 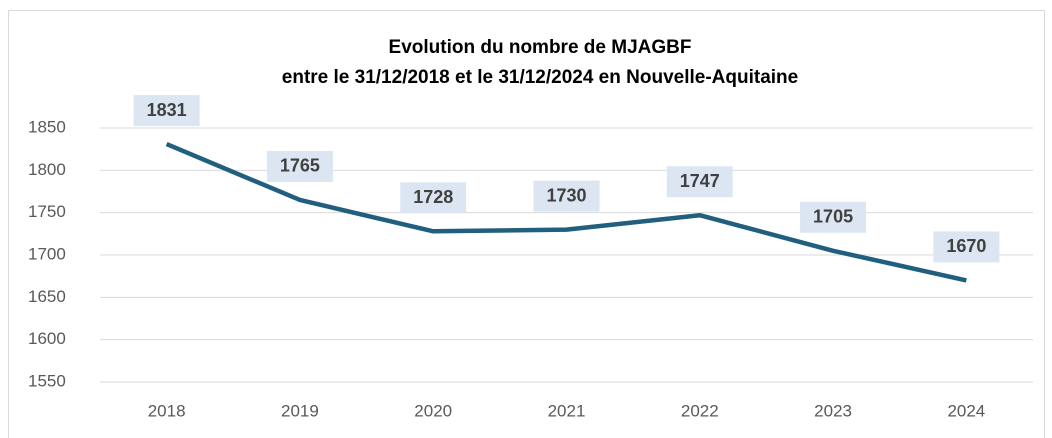 What do you see at coordinates (567, 410) in the screenshot?
I see `x-tick-label: 2021` at bounding box center [567, 410].